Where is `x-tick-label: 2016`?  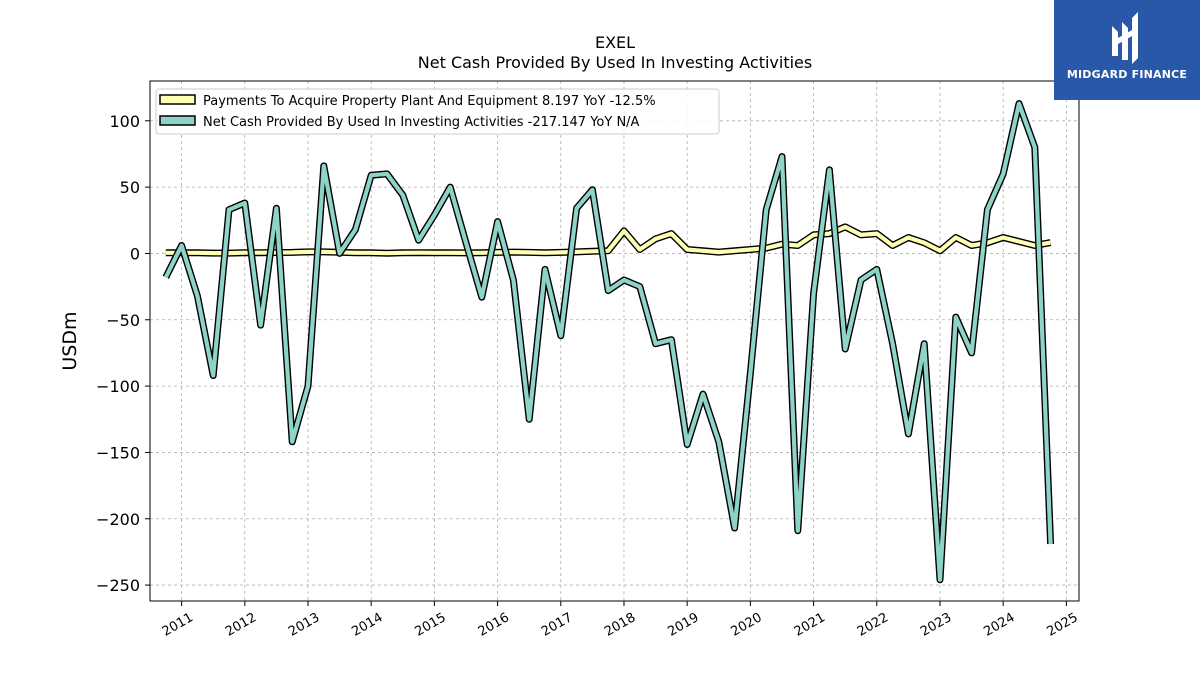 x-tick-label: 2016 is located at coordinates (494, 625).